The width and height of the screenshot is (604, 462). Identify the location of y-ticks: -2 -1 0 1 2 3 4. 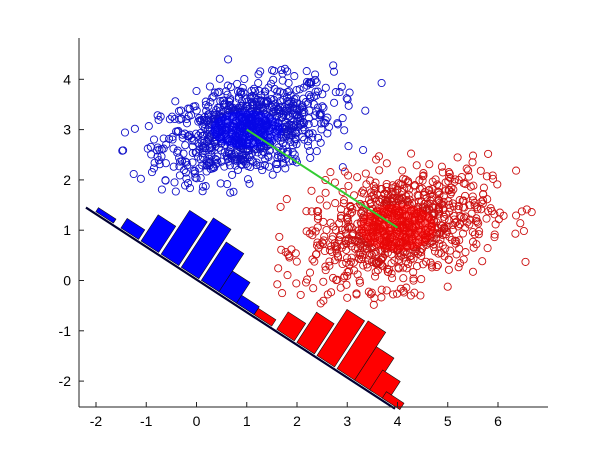
(71, 230).